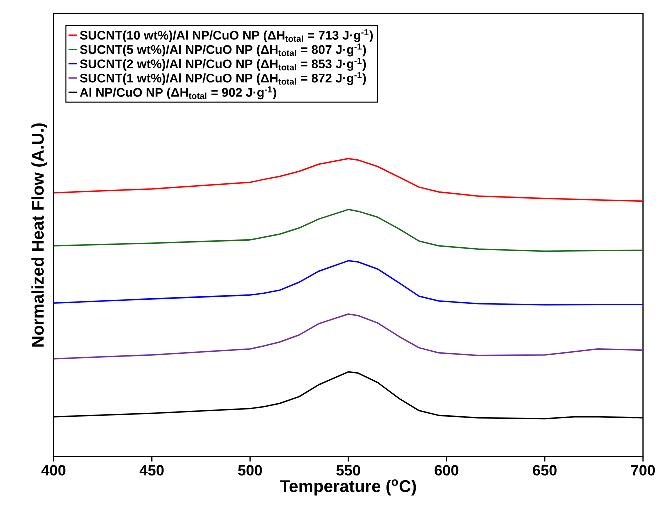  What do you see at coordinates (250, 470) in the screenshot?
I see `x-tick-label: 500` at bounding box center [250, 470].